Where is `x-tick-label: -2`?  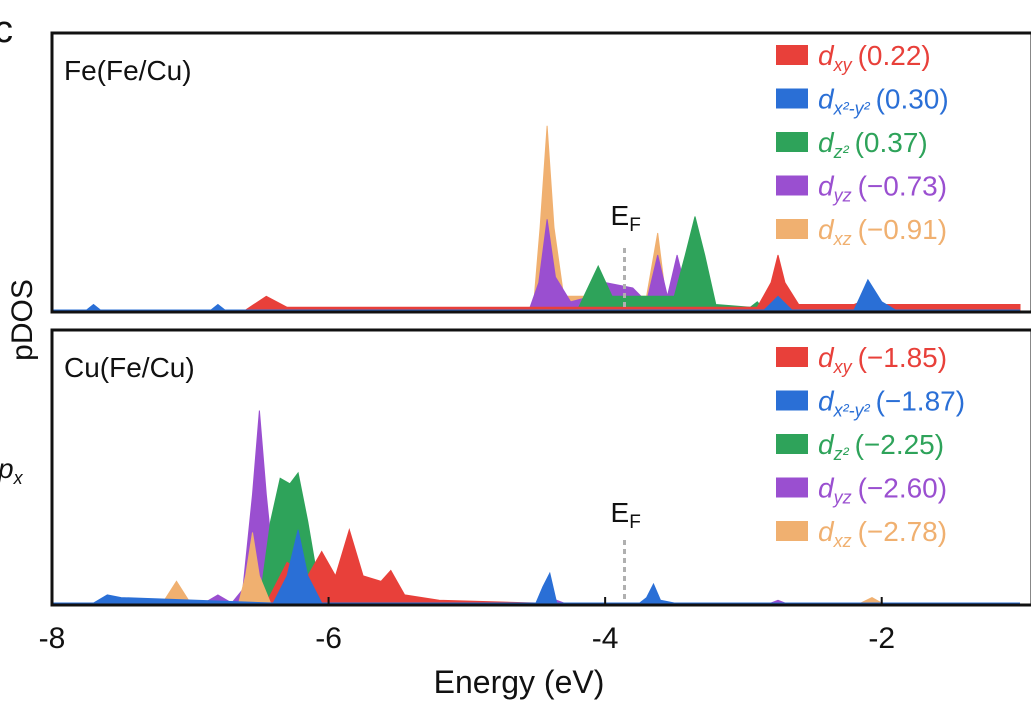 x-tick-label: -2 is located at coordinates (881, 638).